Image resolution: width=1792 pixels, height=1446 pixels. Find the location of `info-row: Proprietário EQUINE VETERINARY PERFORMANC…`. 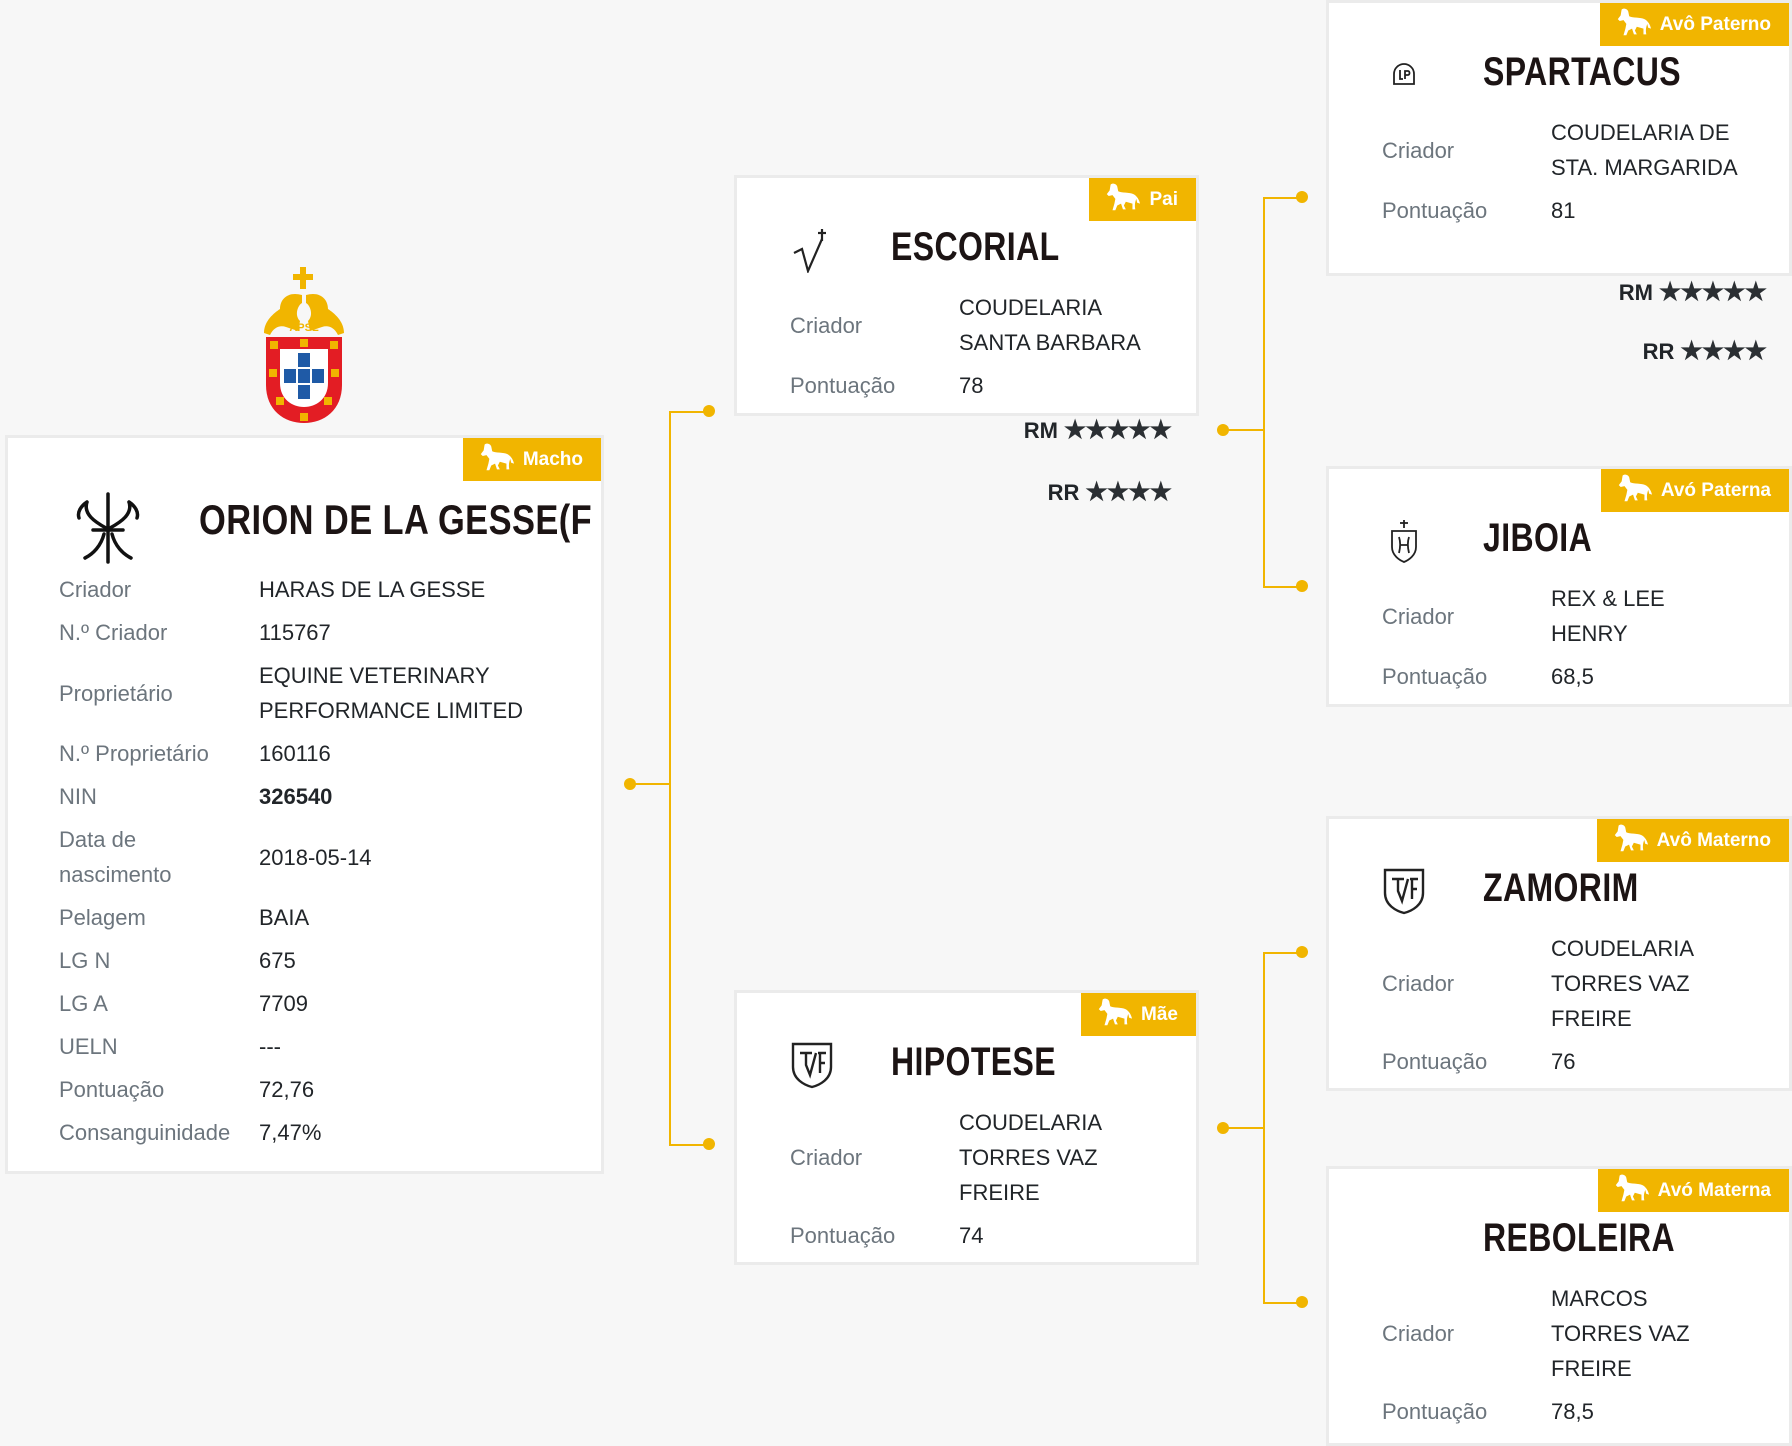

info-row: Proprietário EQUINE VETERINARY PERFORMANC… is located at coordinates (319, 693).